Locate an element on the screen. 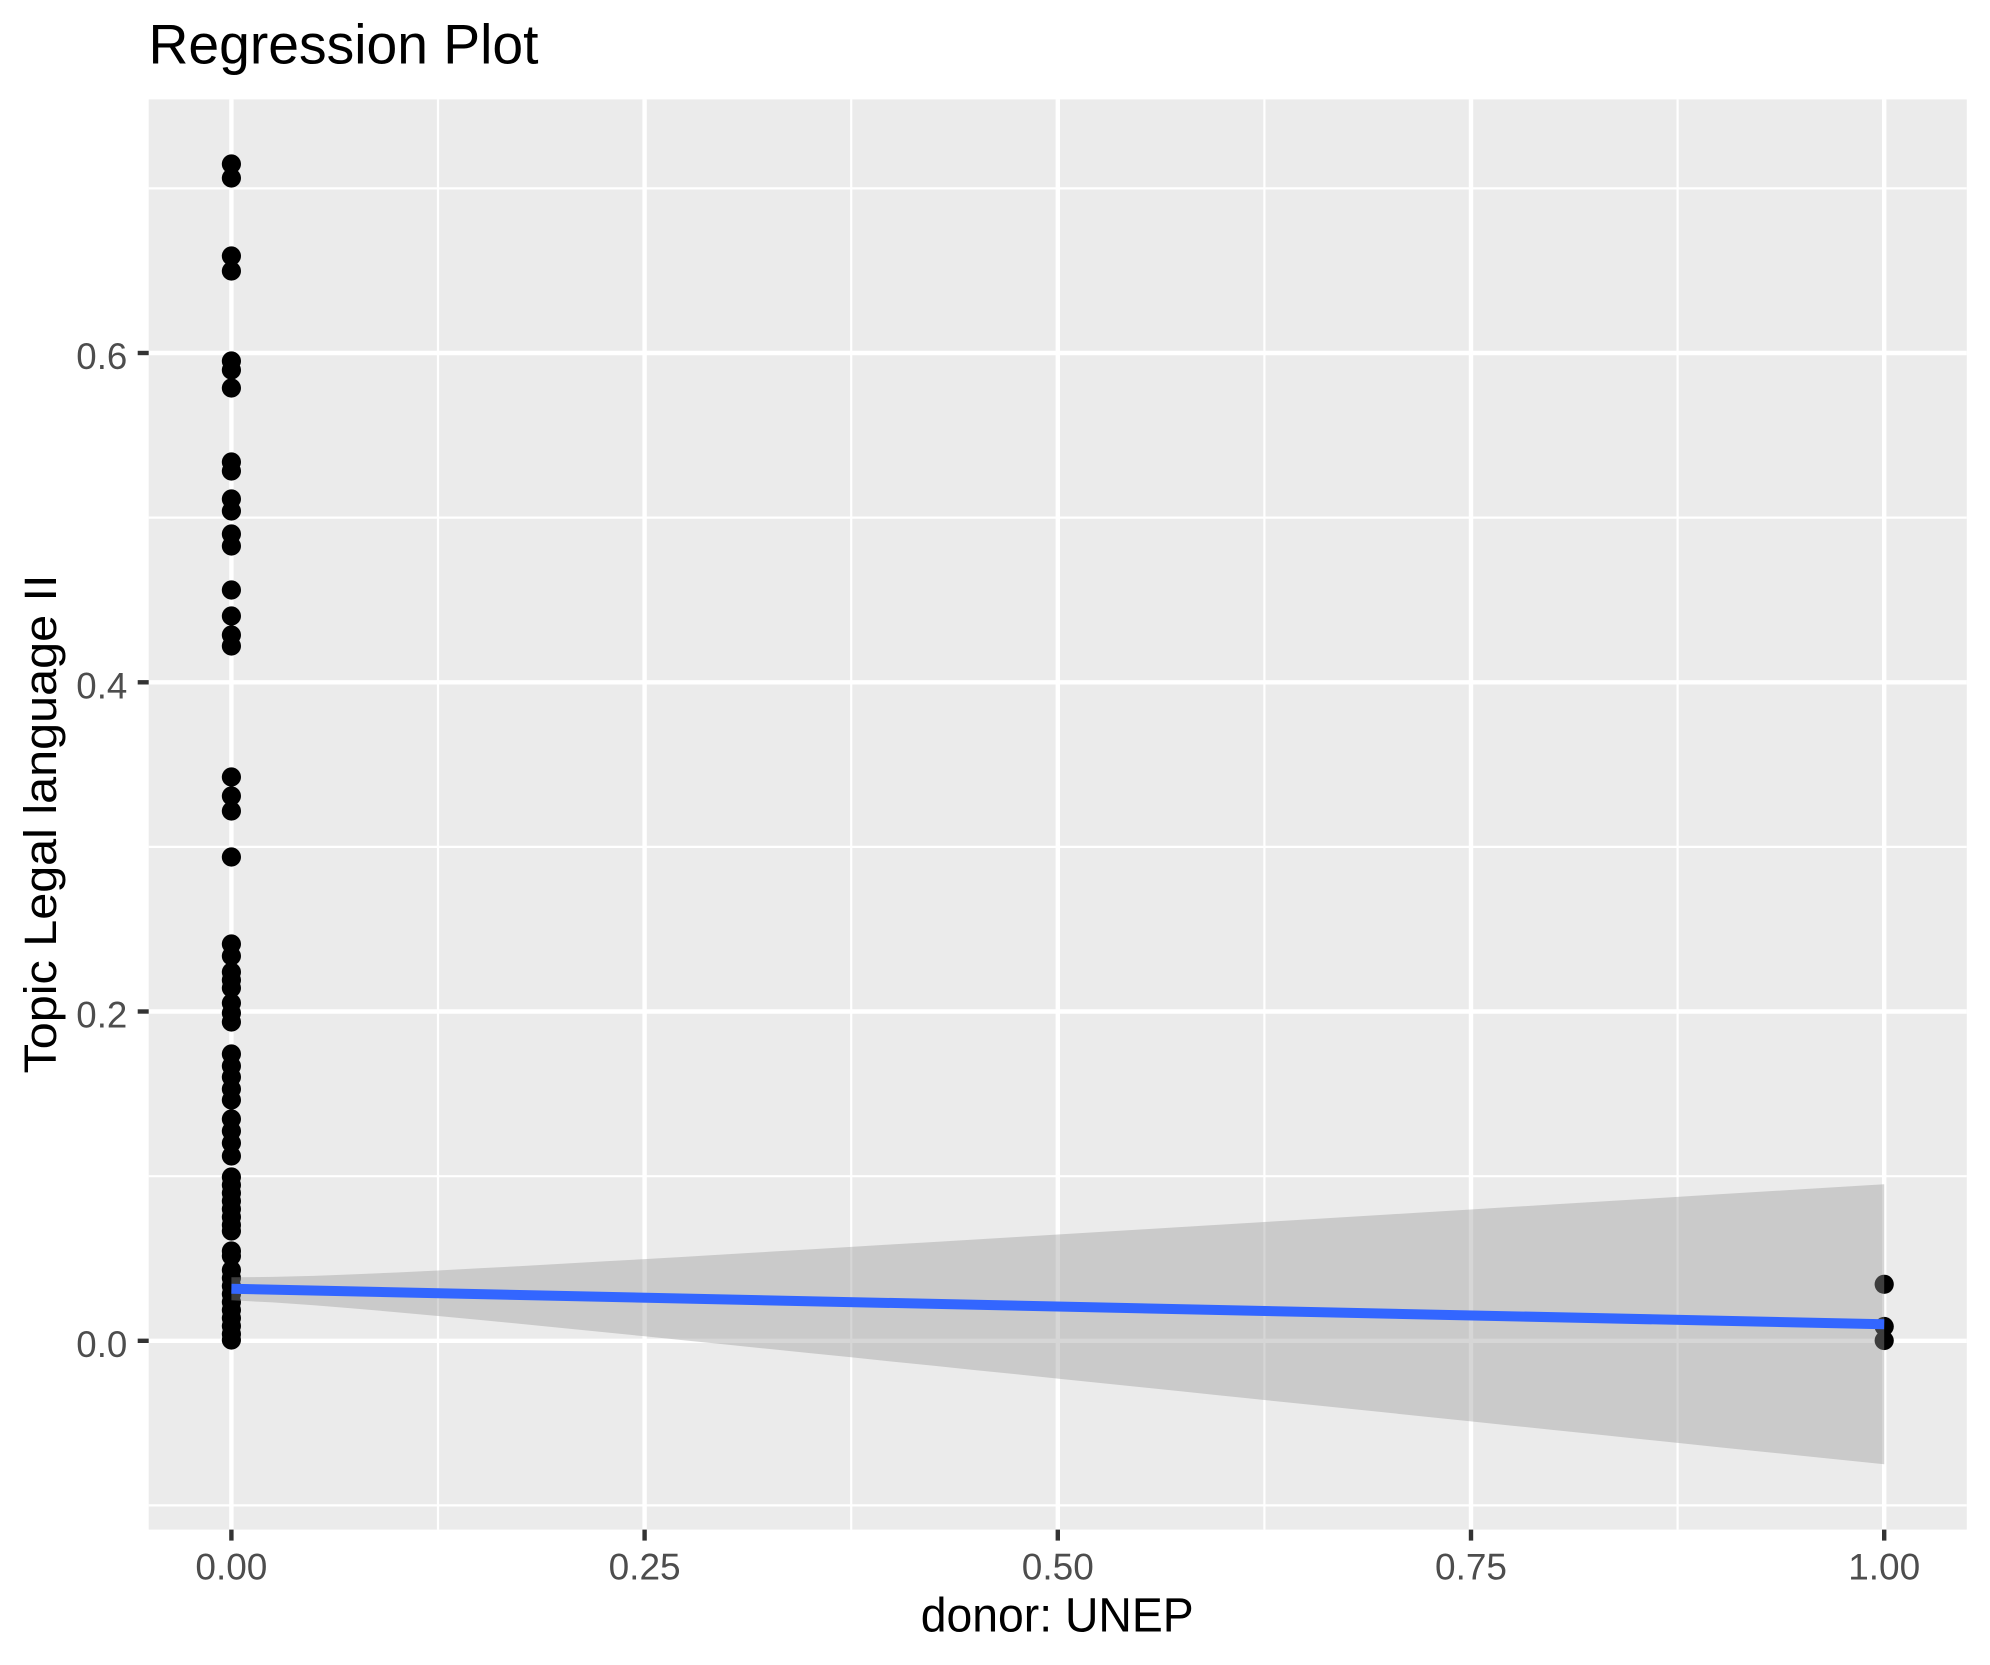  svg-text: Regression Plot is located at coordinates (344, 44).